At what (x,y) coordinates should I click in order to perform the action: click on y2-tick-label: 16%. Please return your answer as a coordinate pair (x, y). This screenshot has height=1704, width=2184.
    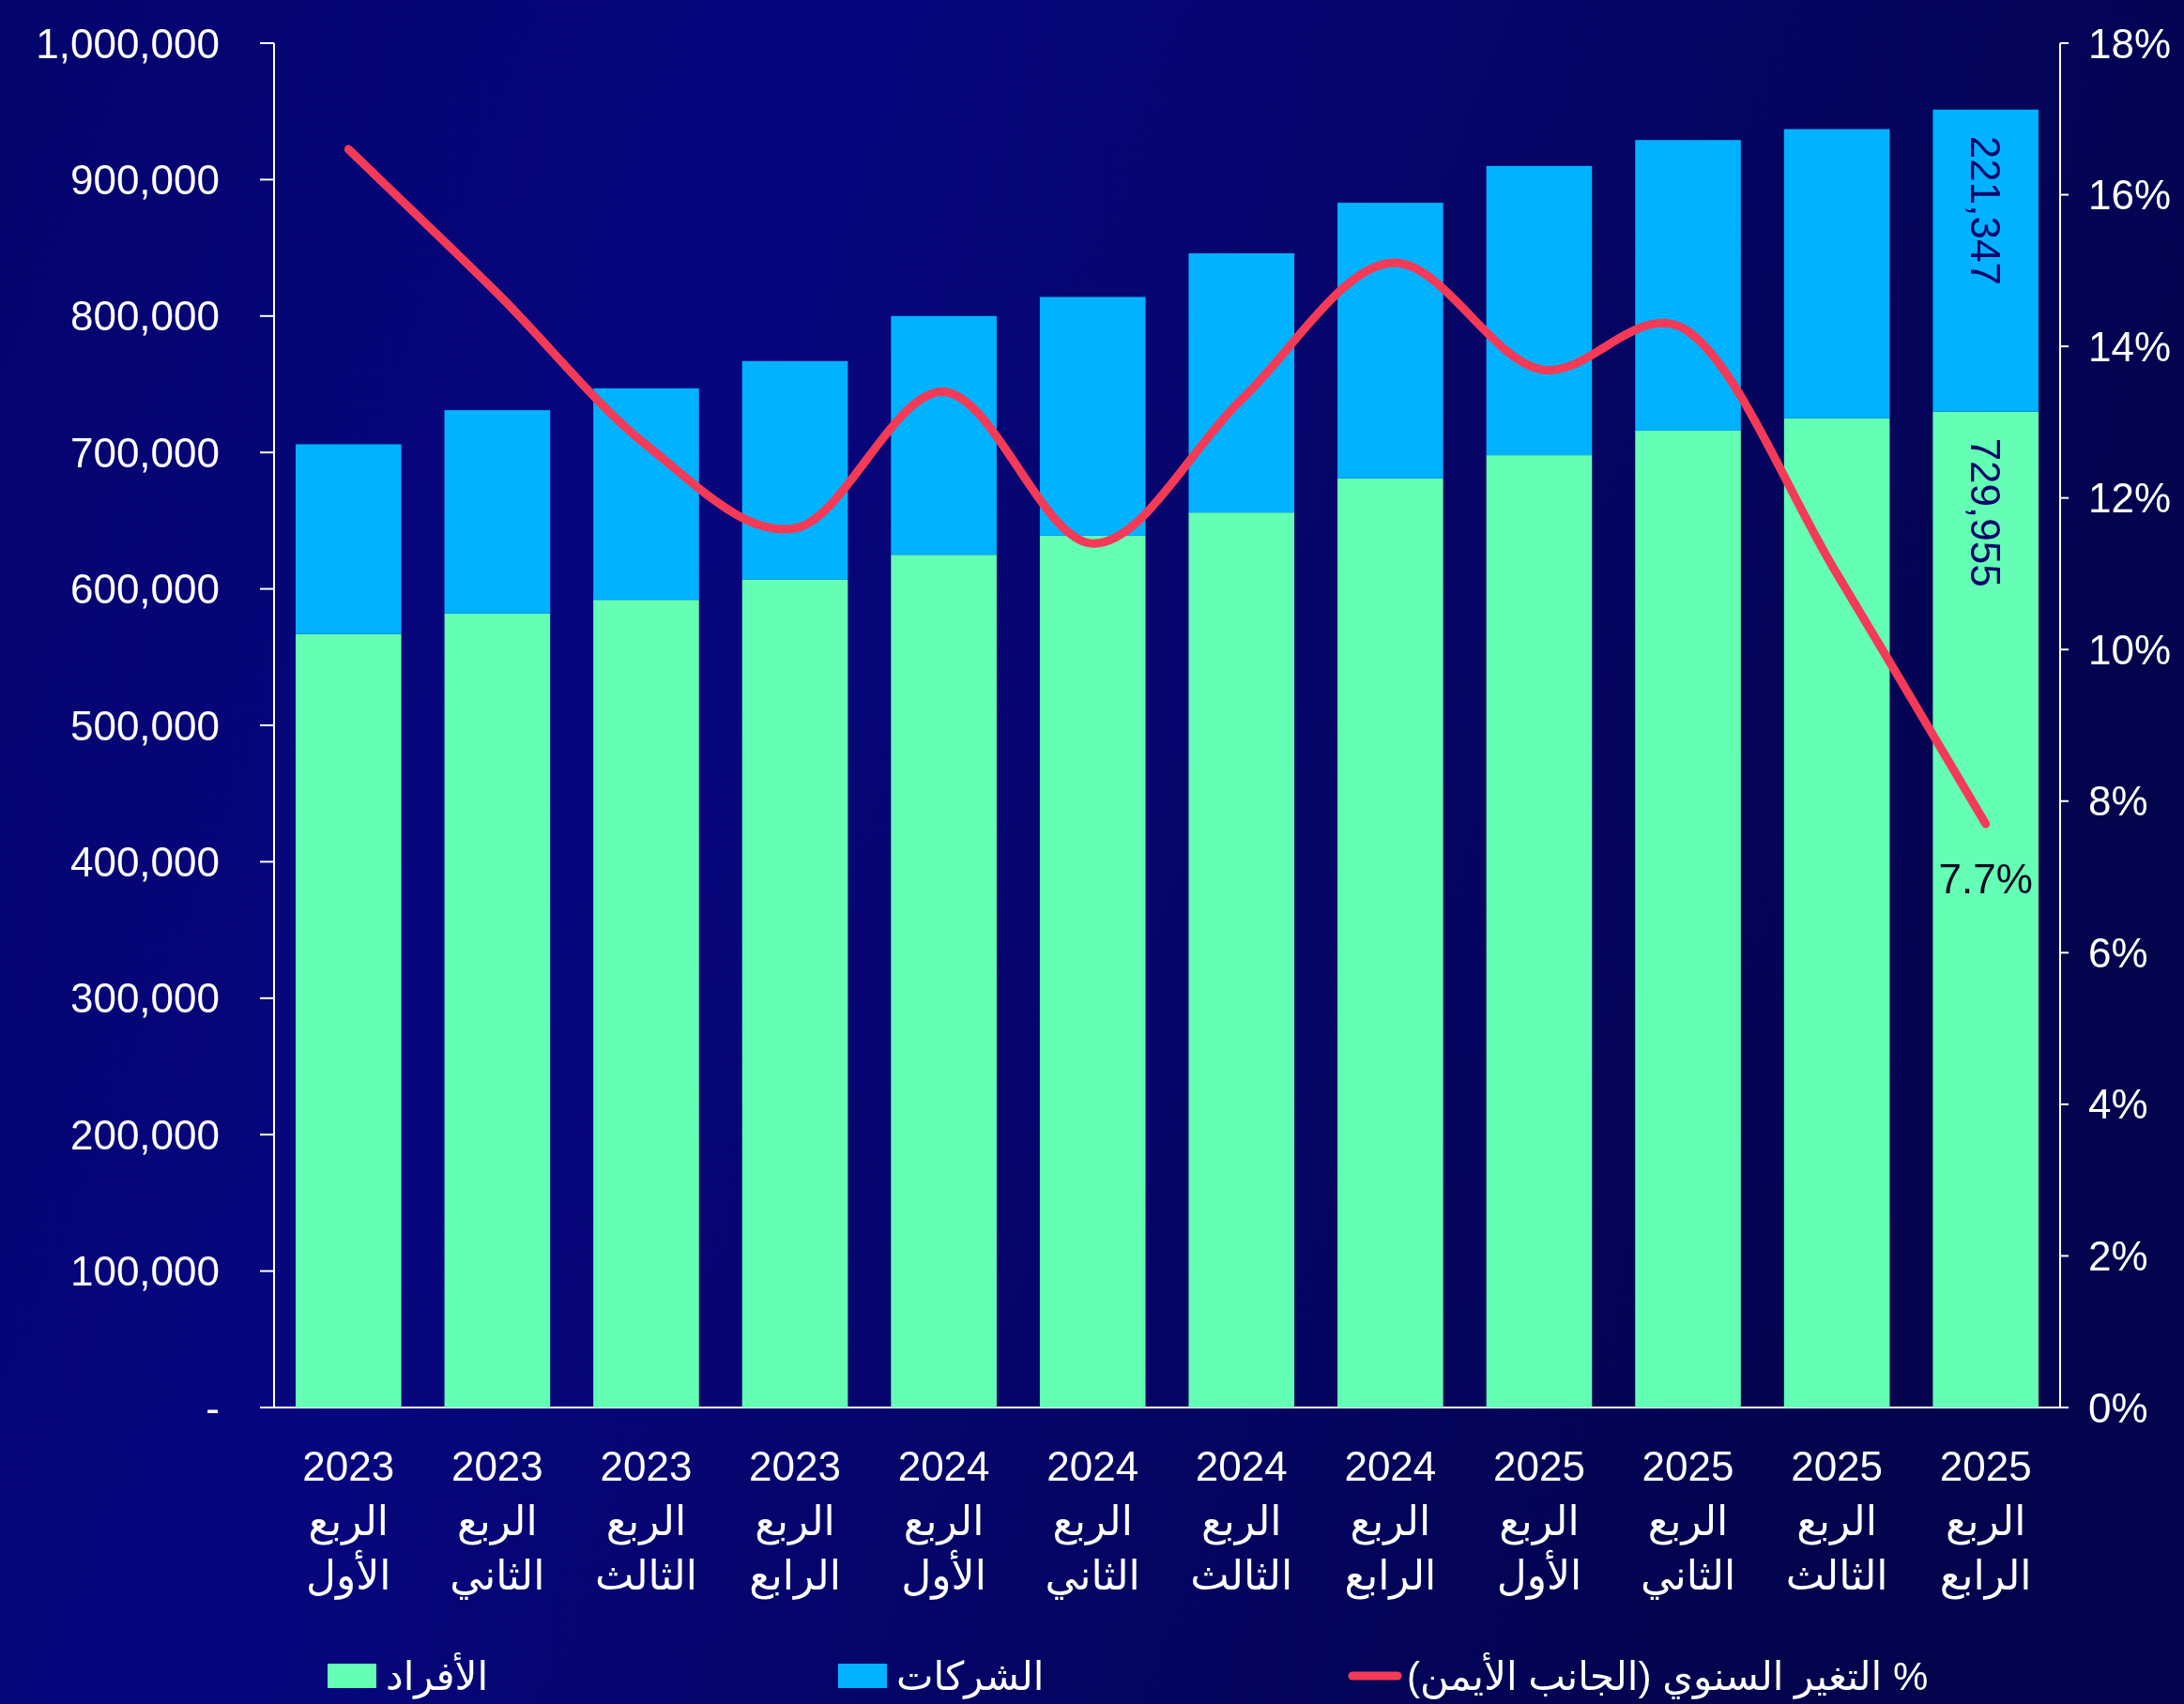
    Looking at the image, I should click on (2130, 195).